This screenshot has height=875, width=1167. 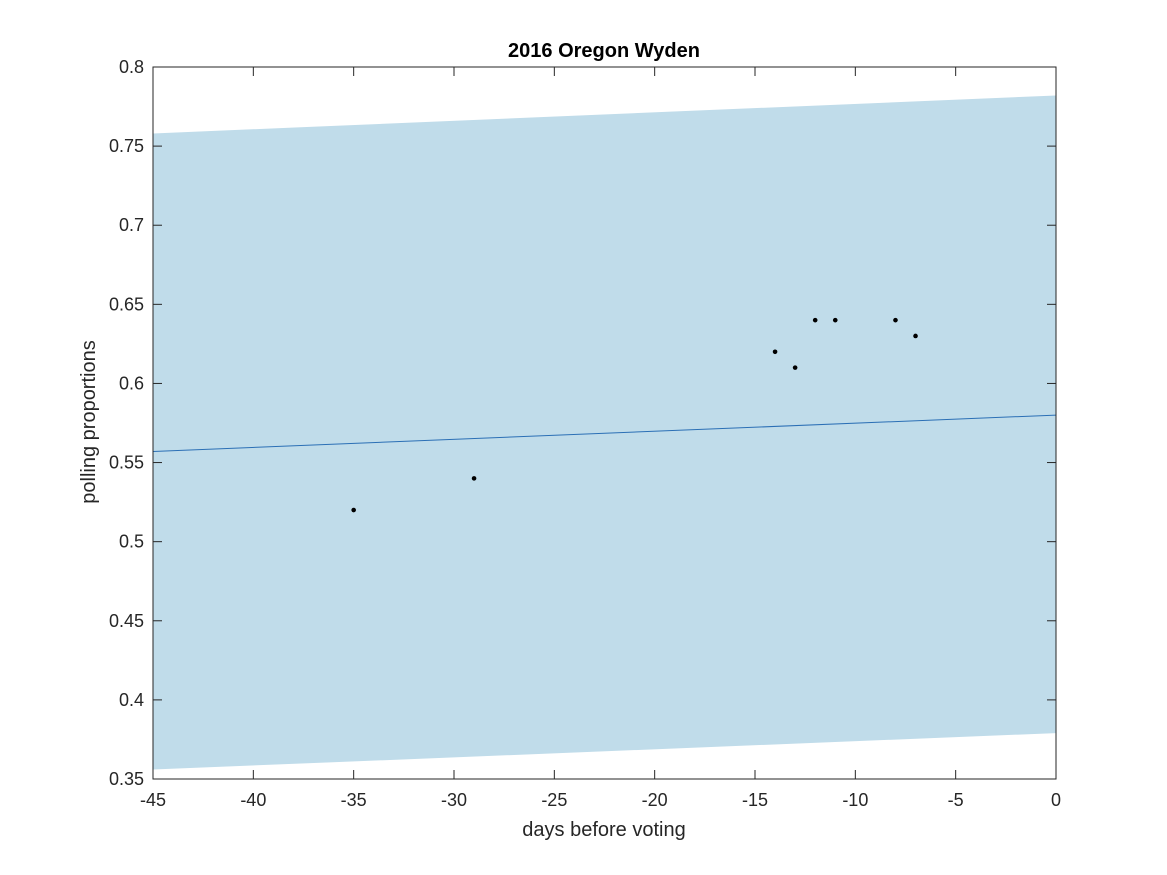 I want to click on x-tick-label: -35, so click(x=354, y=800).